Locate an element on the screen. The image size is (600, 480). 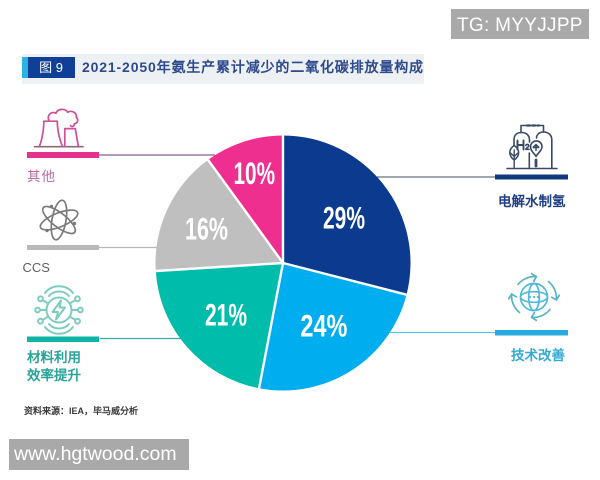
svg-text: 29% is located at coordinates (344, 218).